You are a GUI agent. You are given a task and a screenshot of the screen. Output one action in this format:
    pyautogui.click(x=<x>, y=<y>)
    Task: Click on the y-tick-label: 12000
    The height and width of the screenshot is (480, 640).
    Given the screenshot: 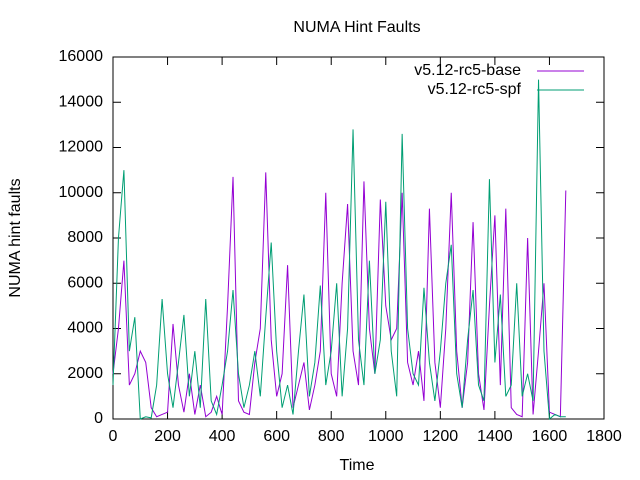 What is the action you would take?
    pyautogui.click(x=81, y=147)
    